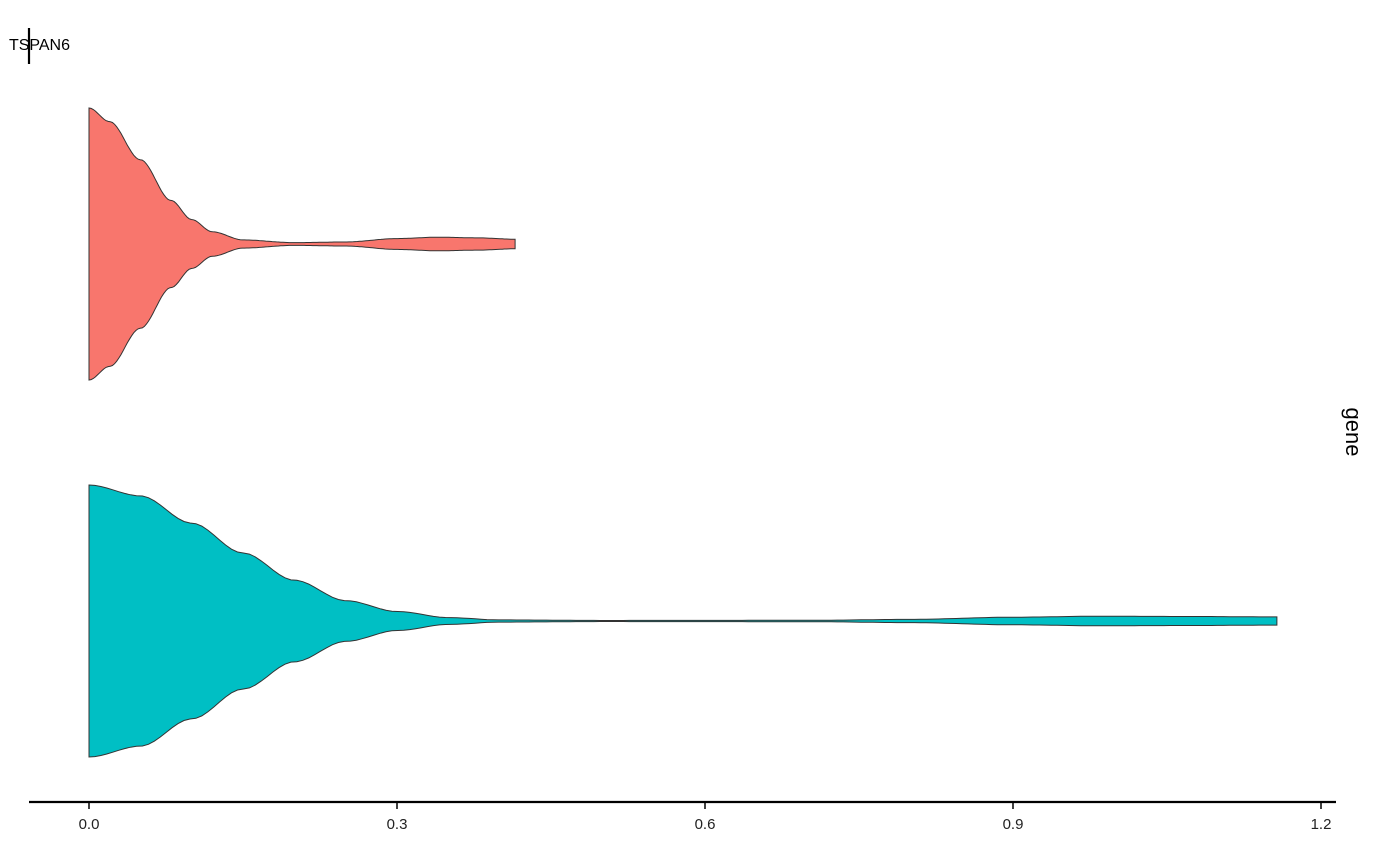  I want to click on x-axis-ticks: 0.0 0.3 0.6 0.9 1.2, so click(705, 817).